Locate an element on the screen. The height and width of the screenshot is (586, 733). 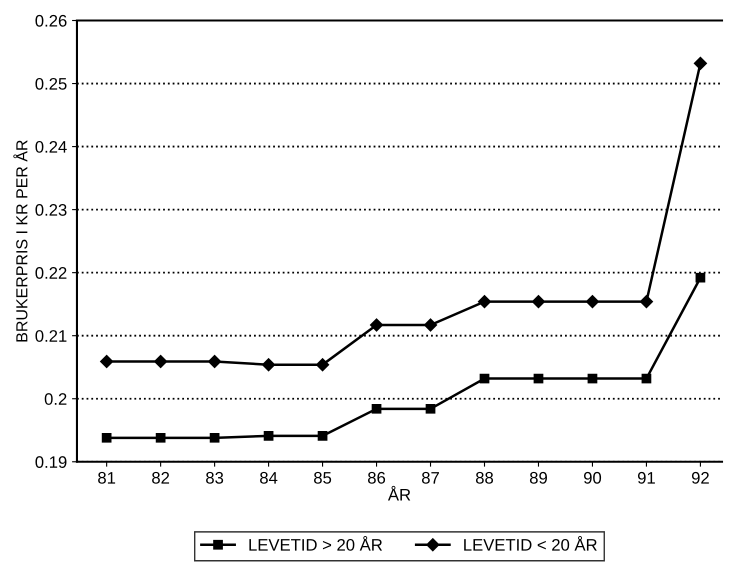
y-tick-label: 0.26 is located at coordinates (51, 20).